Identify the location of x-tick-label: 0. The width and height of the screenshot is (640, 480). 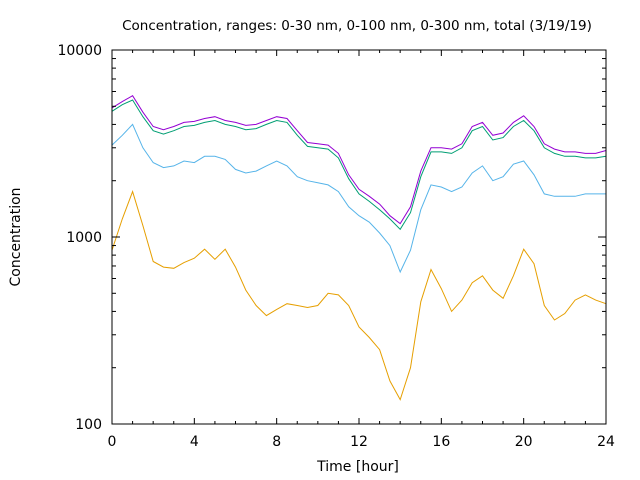
(112, 442).